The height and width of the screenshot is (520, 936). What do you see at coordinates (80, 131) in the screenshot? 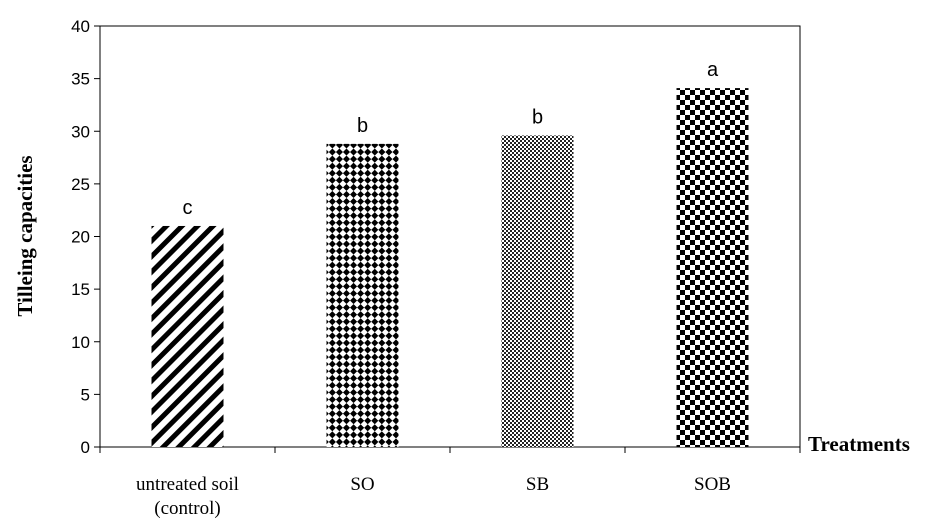
I see `y-tick-label: 30` at bounding box center [80, 131].